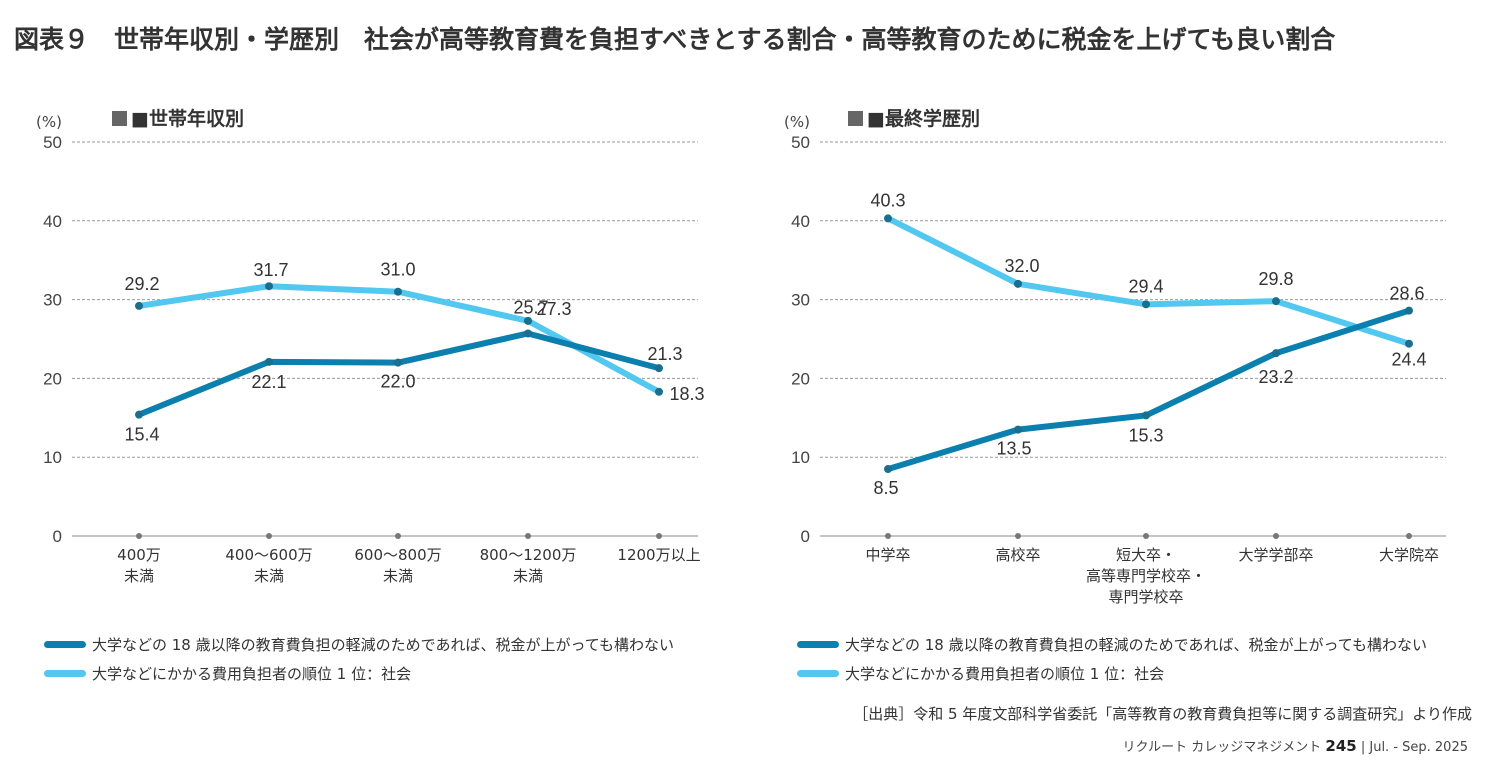  I want to click on page-footer: リクルート カレッジマネジメント 245 | Jul. - Sep. 2025, so click(1296, 745).